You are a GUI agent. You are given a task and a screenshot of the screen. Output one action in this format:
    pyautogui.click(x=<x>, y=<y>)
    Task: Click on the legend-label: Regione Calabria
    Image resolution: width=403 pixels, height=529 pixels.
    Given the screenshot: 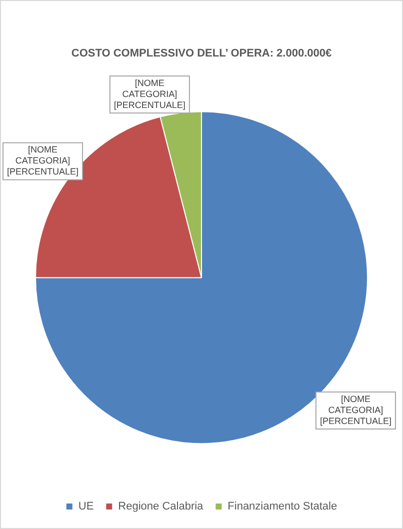 What is the action you would take?
    pyautogui.click(x=161, y=506)
    